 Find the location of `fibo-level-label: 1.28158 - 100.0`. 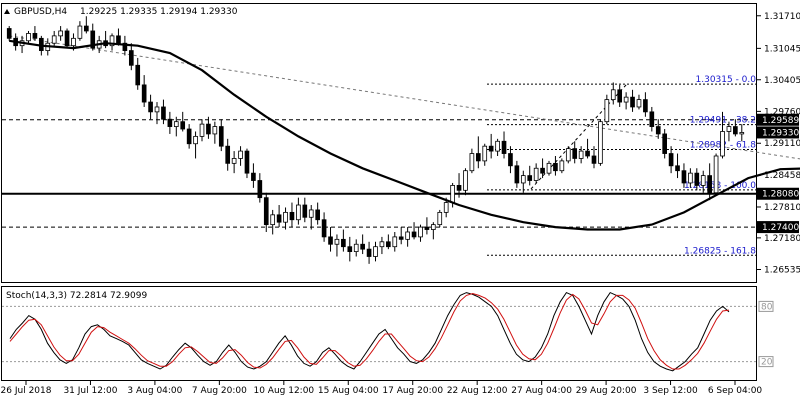

fibo-level-label: 1.28158 - 100.0 is located at coordinates (720, 186).